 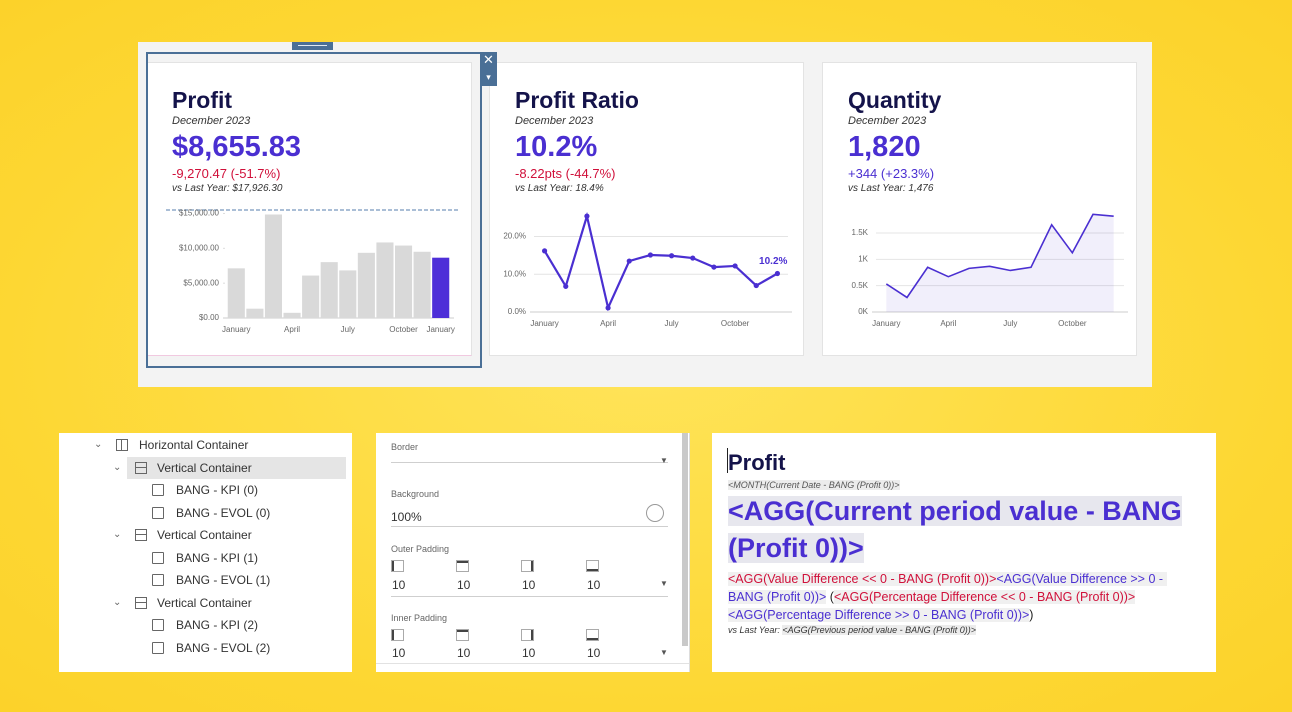 What do you see at coordinates (538, 173) in the screenshot?
I see `kpi-change-value: -8.22pts` at bounding box center [538, 173].